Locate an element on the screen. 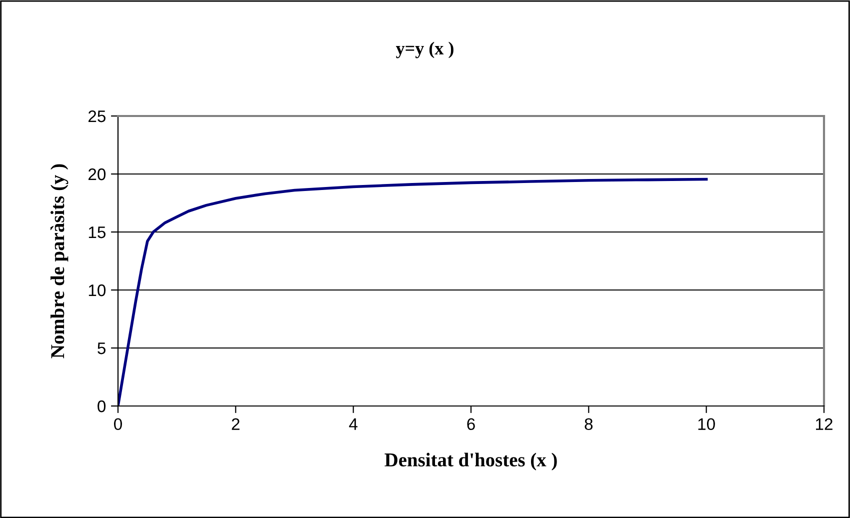  chart-title: y=y (x ) is located at coordinates (425, 50).